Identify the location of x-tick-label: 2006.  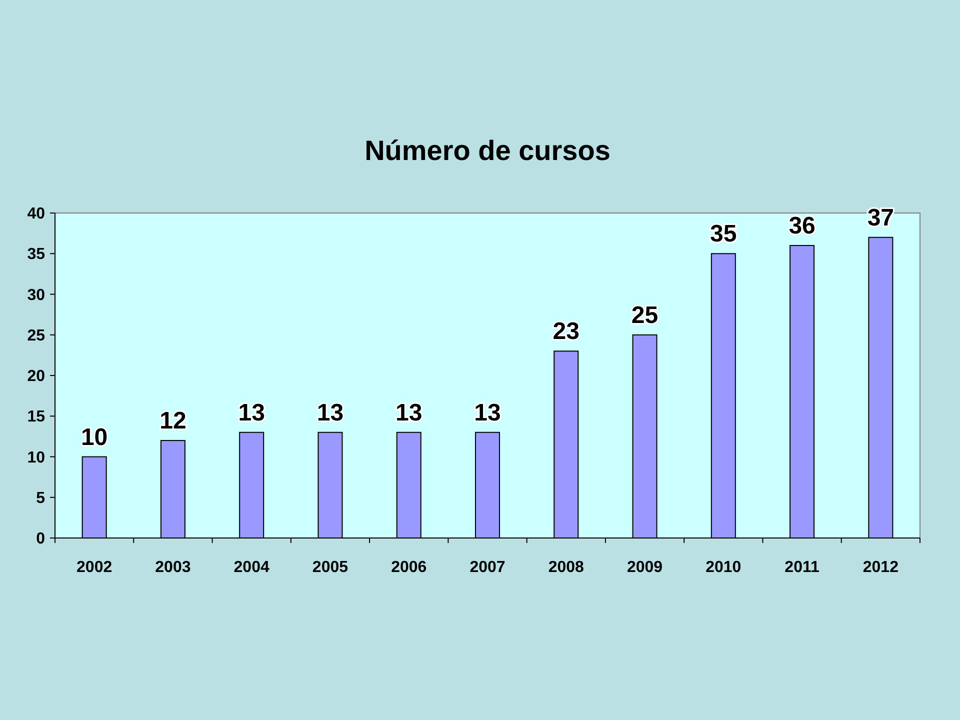
(409, 567).